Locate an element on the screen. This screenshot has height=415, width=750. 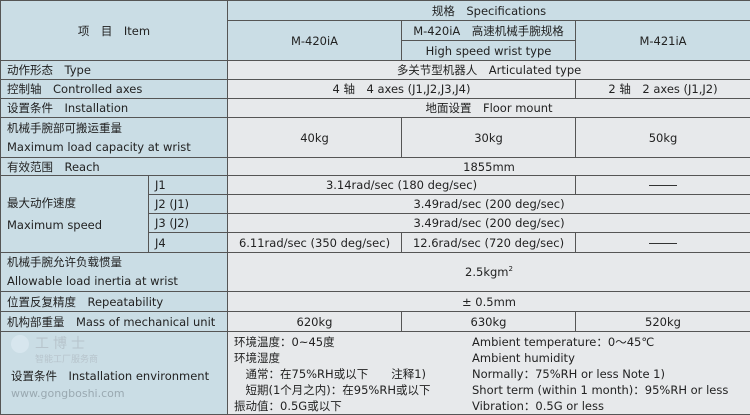
item-header: 项 目 Item is located at coordinates (114, 30).